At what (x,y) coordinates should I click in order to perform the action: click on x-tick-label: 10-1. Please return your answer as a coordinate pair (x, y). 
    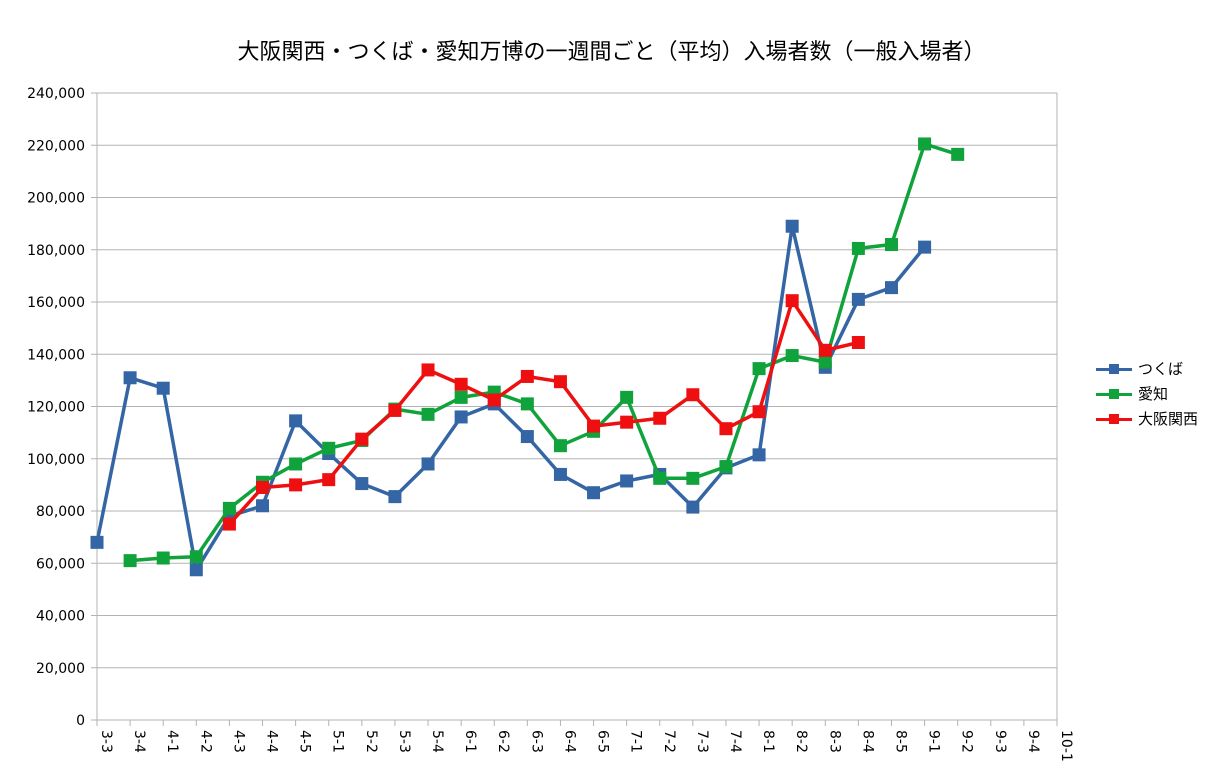
    Looking at the image, I should click on (1066, 746).